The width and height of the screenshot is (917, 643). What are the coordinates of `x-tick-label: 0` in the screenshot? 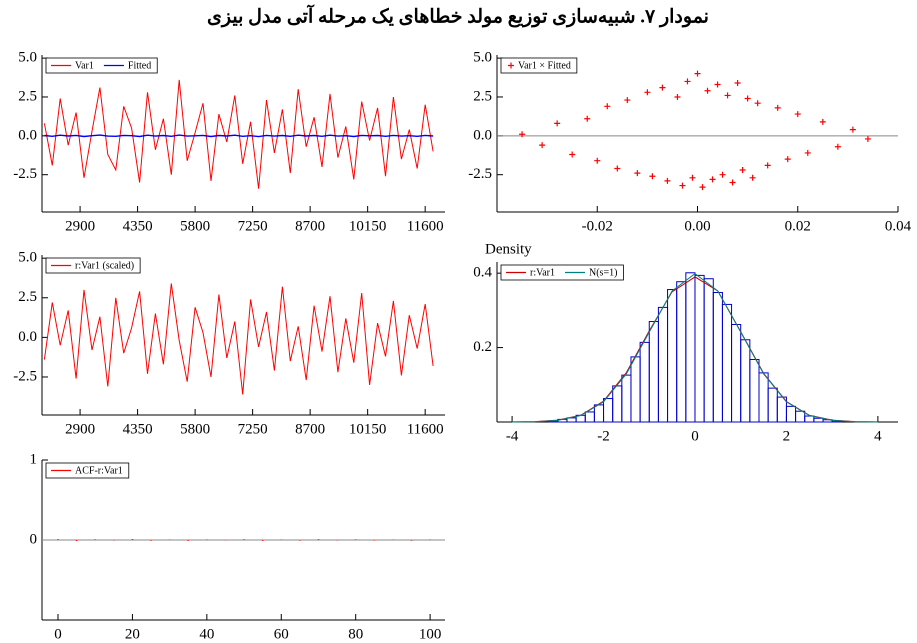 It's located at (58, 634).